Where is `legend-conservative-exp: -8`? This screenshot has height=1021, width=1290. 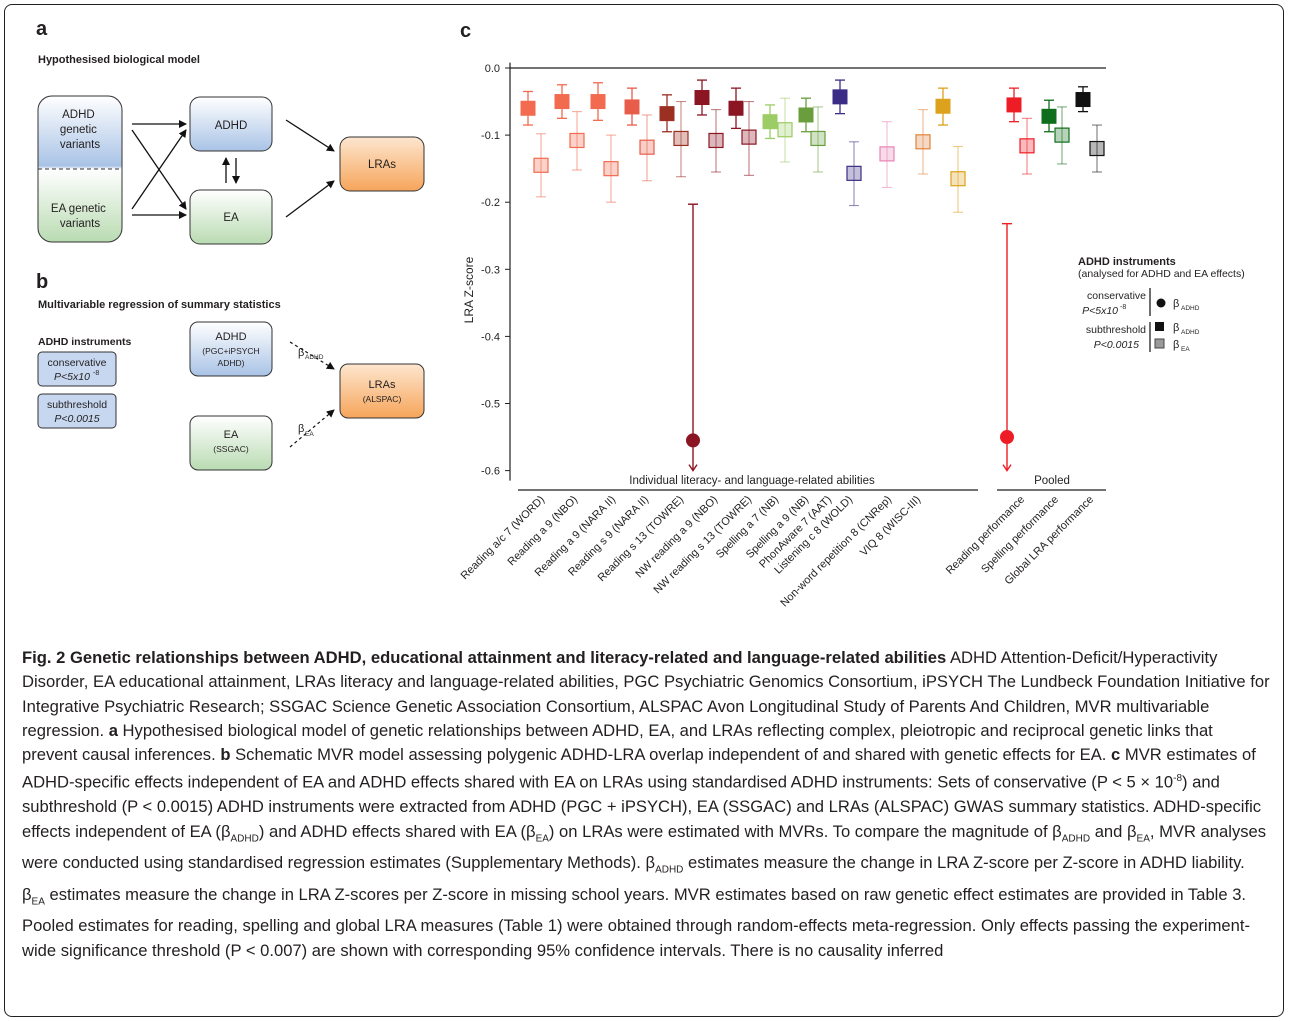 legend-conservative-exp: -8 is located at coordinates (1123, 307).